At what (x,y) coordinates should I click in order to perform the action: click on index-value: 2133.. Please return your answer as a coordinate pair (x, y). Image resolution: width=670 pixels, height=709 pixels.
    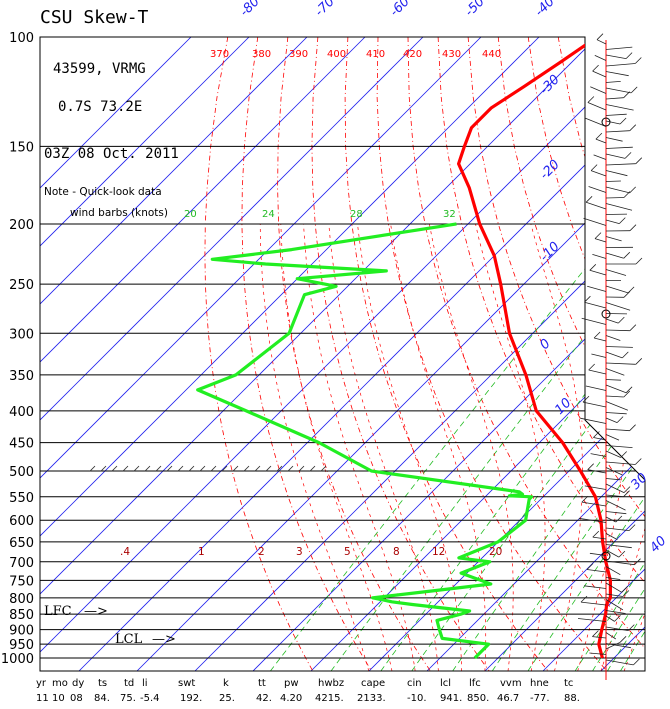
    Looking at the image, I should click on (371, 698).